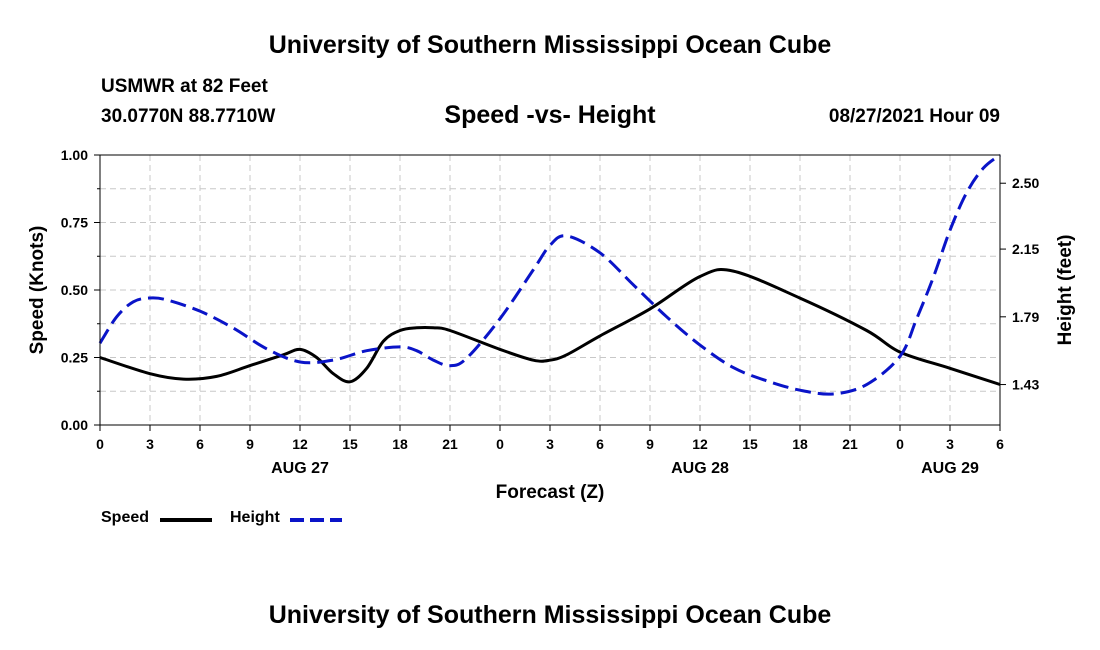 The image size is (1100, 650). I want to click on legend-height-label: Height, so click(255, 517).